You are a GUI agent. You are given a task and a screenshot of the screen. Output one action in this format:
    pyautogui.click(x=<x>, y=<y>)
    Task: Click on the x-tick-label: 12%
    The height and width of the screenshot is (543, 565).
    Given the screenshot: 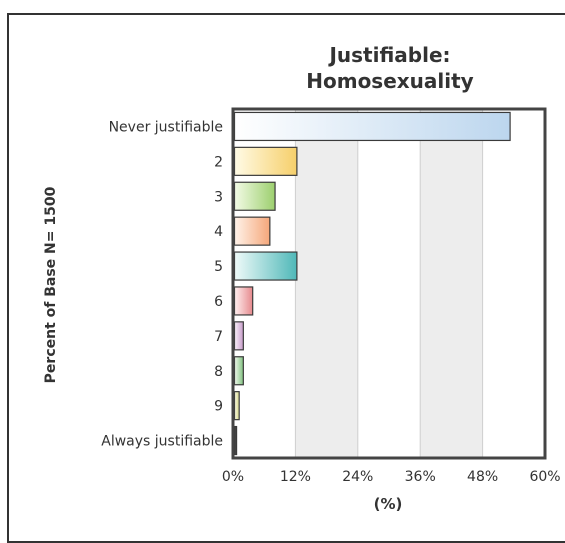 What is the action you would take?
    pyautogui.click(x=295, y=477)
    